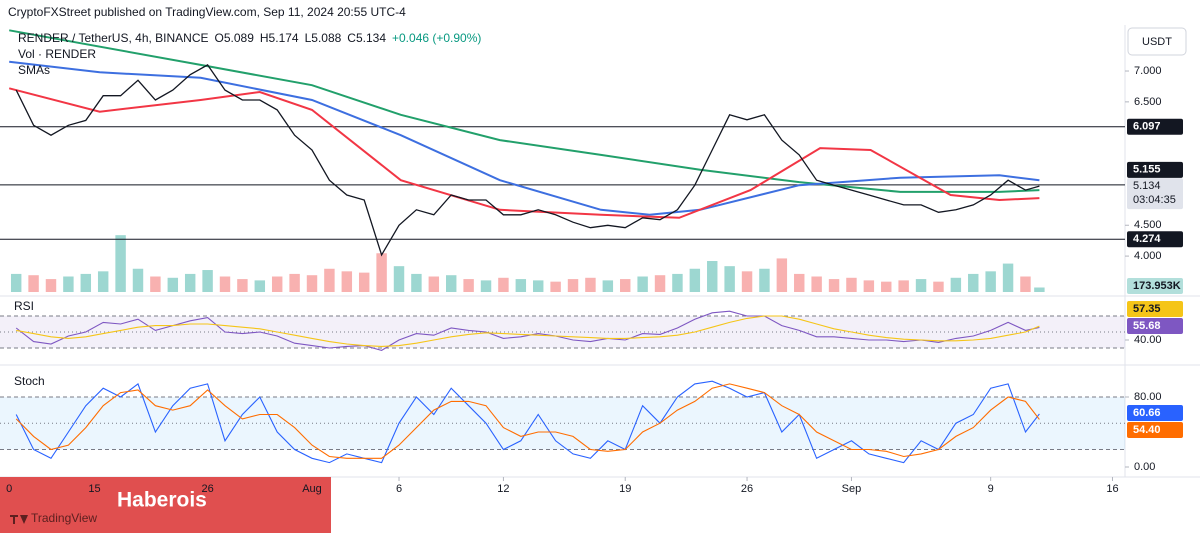 This screenshot has height=535, width=1200. I want to click on price-tag: 4.274, so click(1147, 239).